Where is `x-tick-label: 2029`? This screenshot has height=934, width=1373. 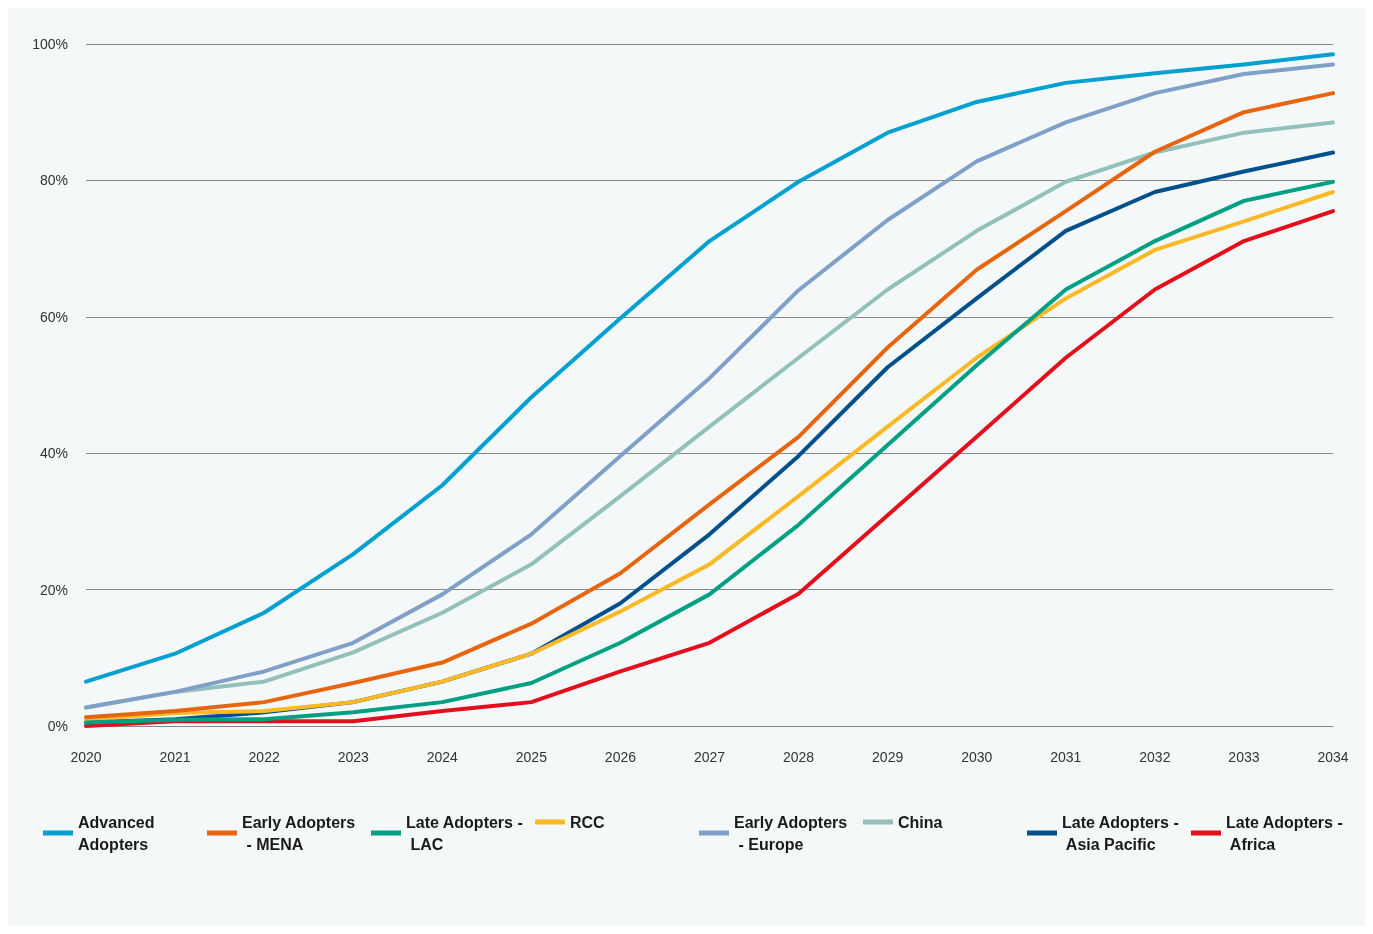 x-tick-label: 2029 is located at coordinates (888, 757).